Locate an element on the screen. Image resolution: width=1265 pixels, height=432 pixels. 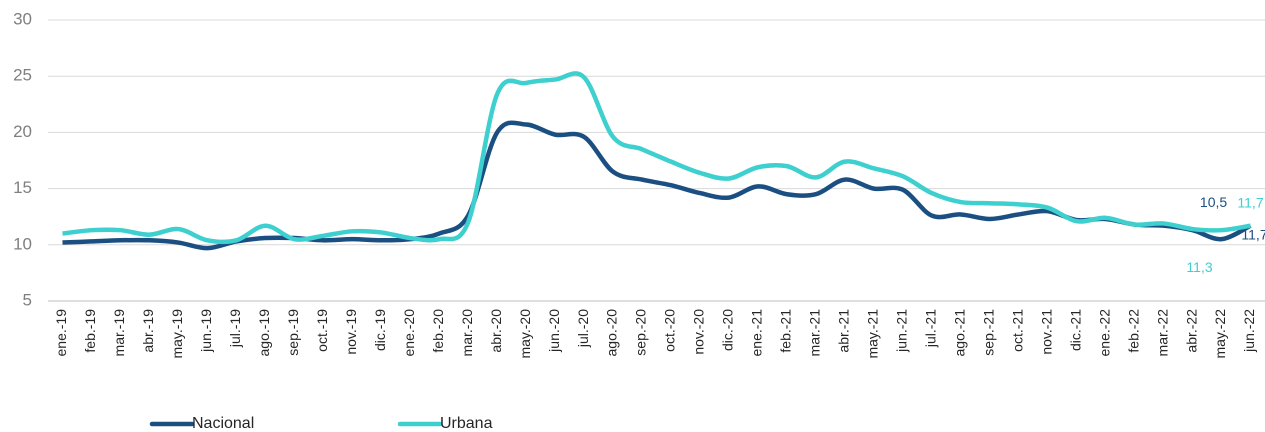
x-tick-label: may.-20 is located at coordinates (525, 334).